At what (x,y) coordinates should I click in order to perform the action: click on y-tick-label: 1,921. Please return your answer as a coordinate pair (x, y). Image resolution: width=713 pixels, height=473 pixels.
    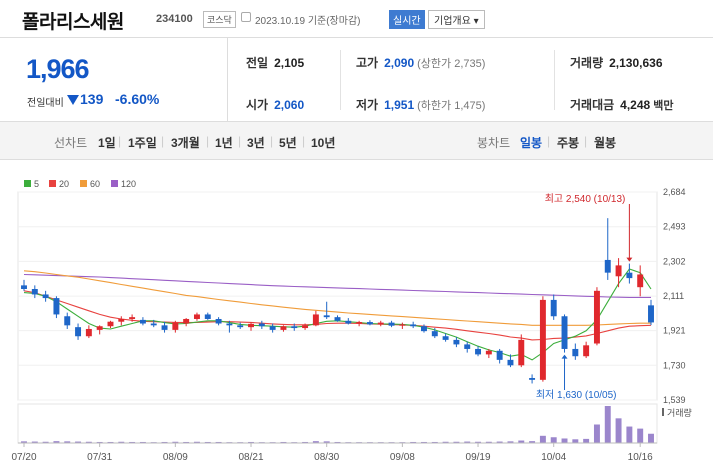
    Looking at the image, I should click on (674, 331).